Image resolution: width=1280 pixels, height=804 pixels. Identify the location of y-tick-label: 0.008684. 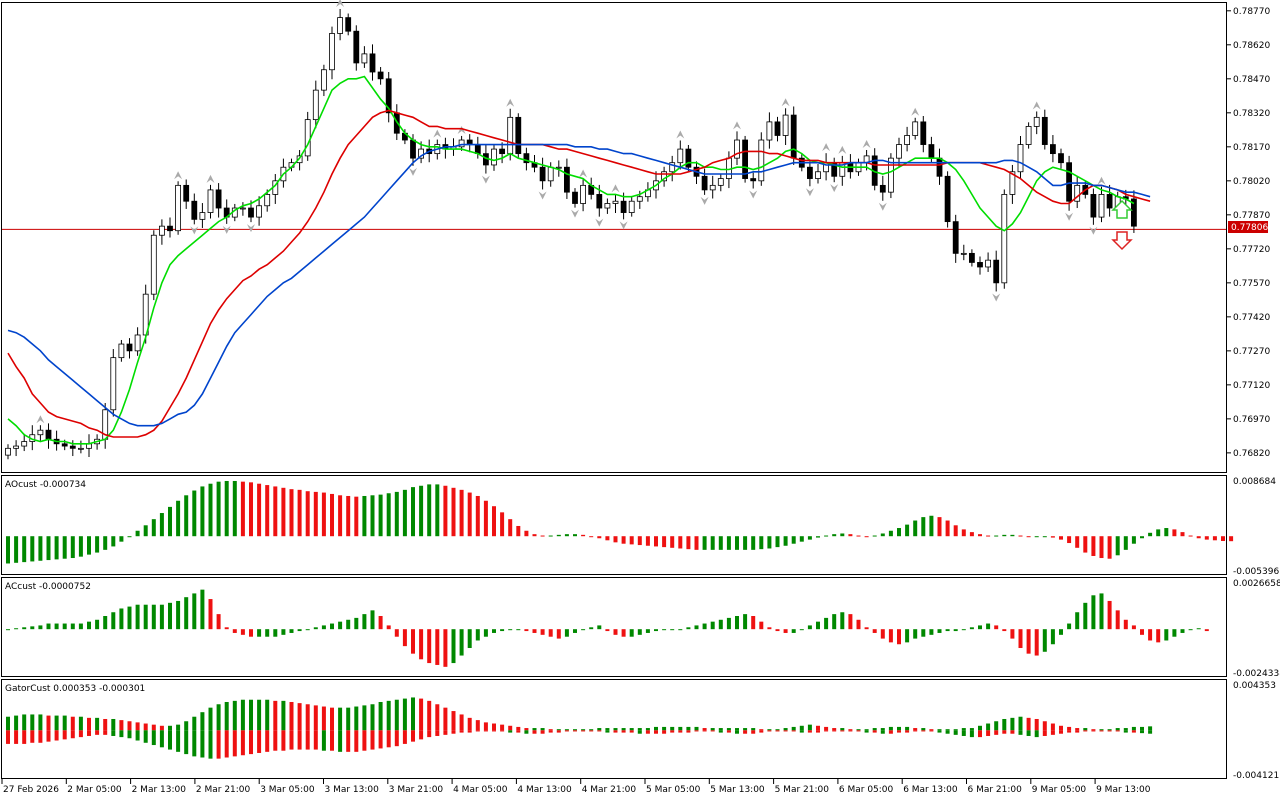
(1254, 482).